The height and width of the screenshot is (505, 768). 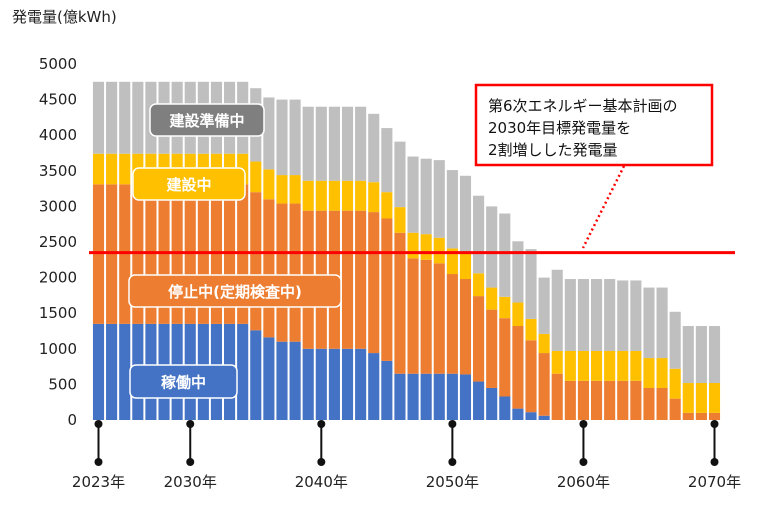 What do you see at coordinates (183, 383) in the screenshot?
I see `category-label-text: 稼働中` at bounding box center [183, 383].